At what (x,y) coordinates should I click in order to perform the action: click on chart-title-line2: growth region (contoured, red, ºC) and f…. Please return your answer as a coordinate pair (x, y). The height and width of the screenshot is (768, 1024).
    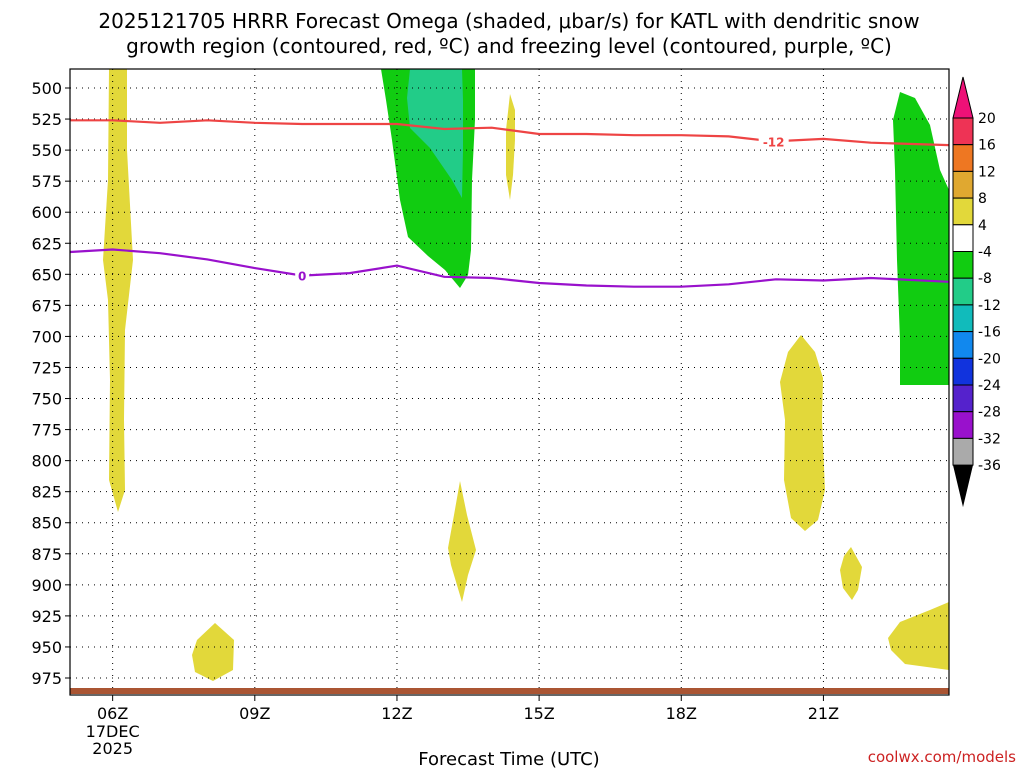
    Looking at the image, I should click on (509, 46).